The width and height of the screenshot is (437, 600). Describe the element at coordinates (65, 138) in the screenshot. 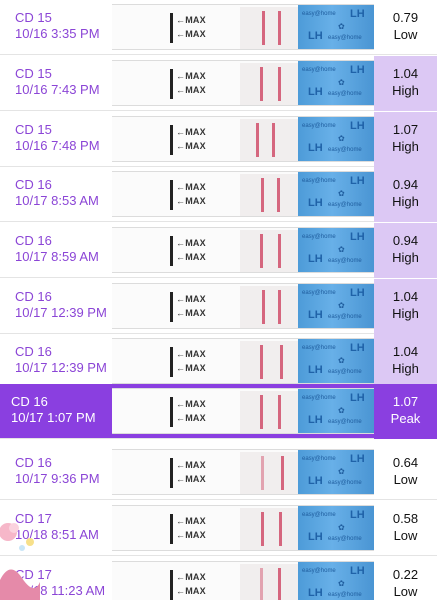

I see `reading-label: CD 15 10/16 7:48 PM` at that location.